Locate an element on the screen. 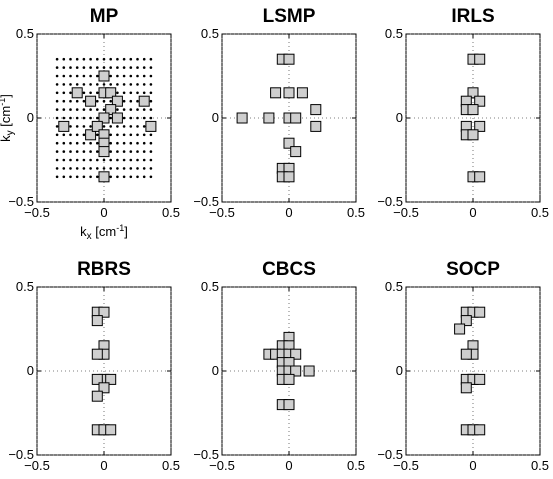  panel-title: MP is located at coordinates (104, 16).